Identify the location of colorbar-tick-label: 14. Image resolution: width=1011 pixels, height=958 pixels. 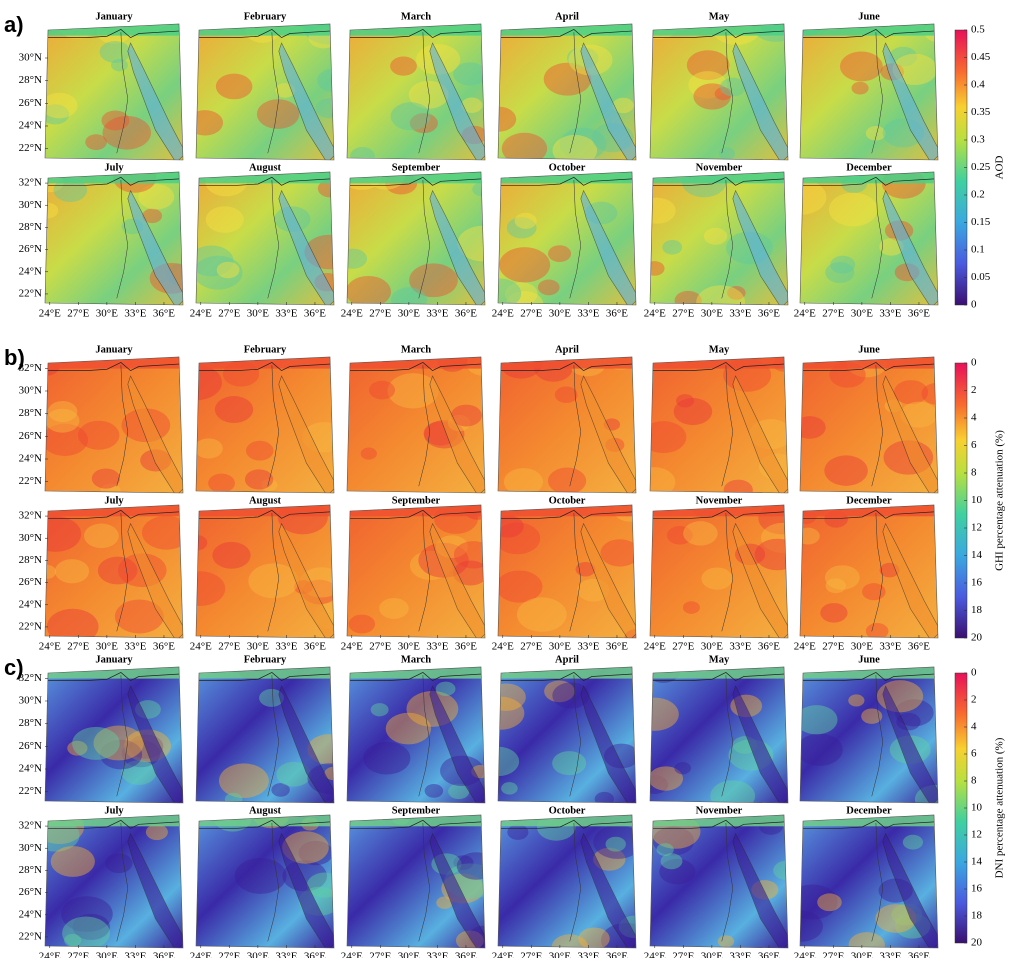
(977, 862).